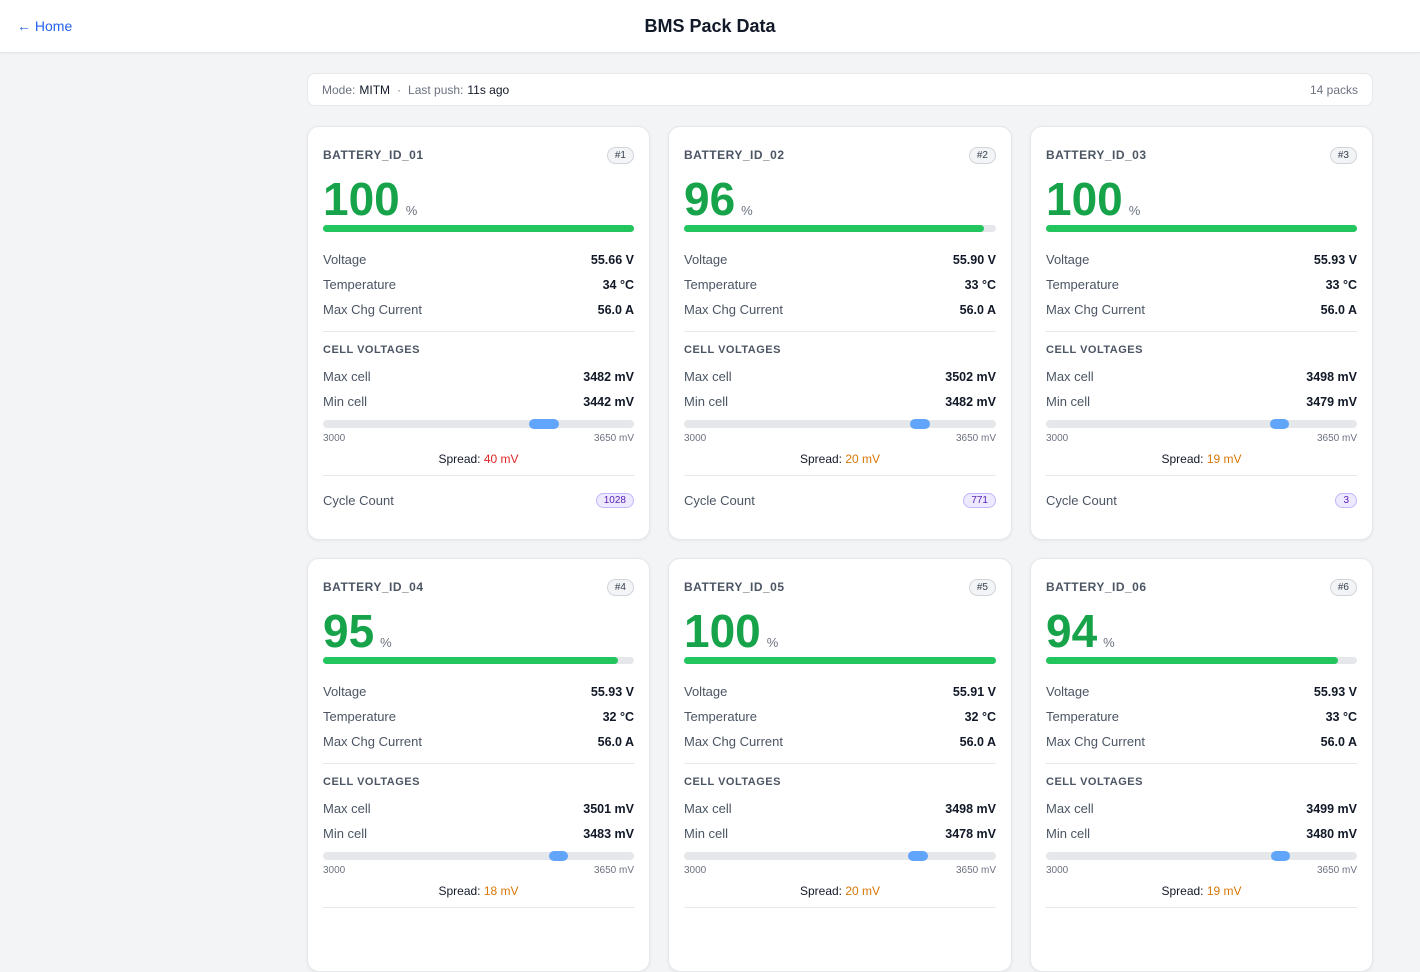  What do you see at coordinates (1346, 500) in the screenshot?
I see `cycle-count-value: 3` at bounding box center [1346, 500].